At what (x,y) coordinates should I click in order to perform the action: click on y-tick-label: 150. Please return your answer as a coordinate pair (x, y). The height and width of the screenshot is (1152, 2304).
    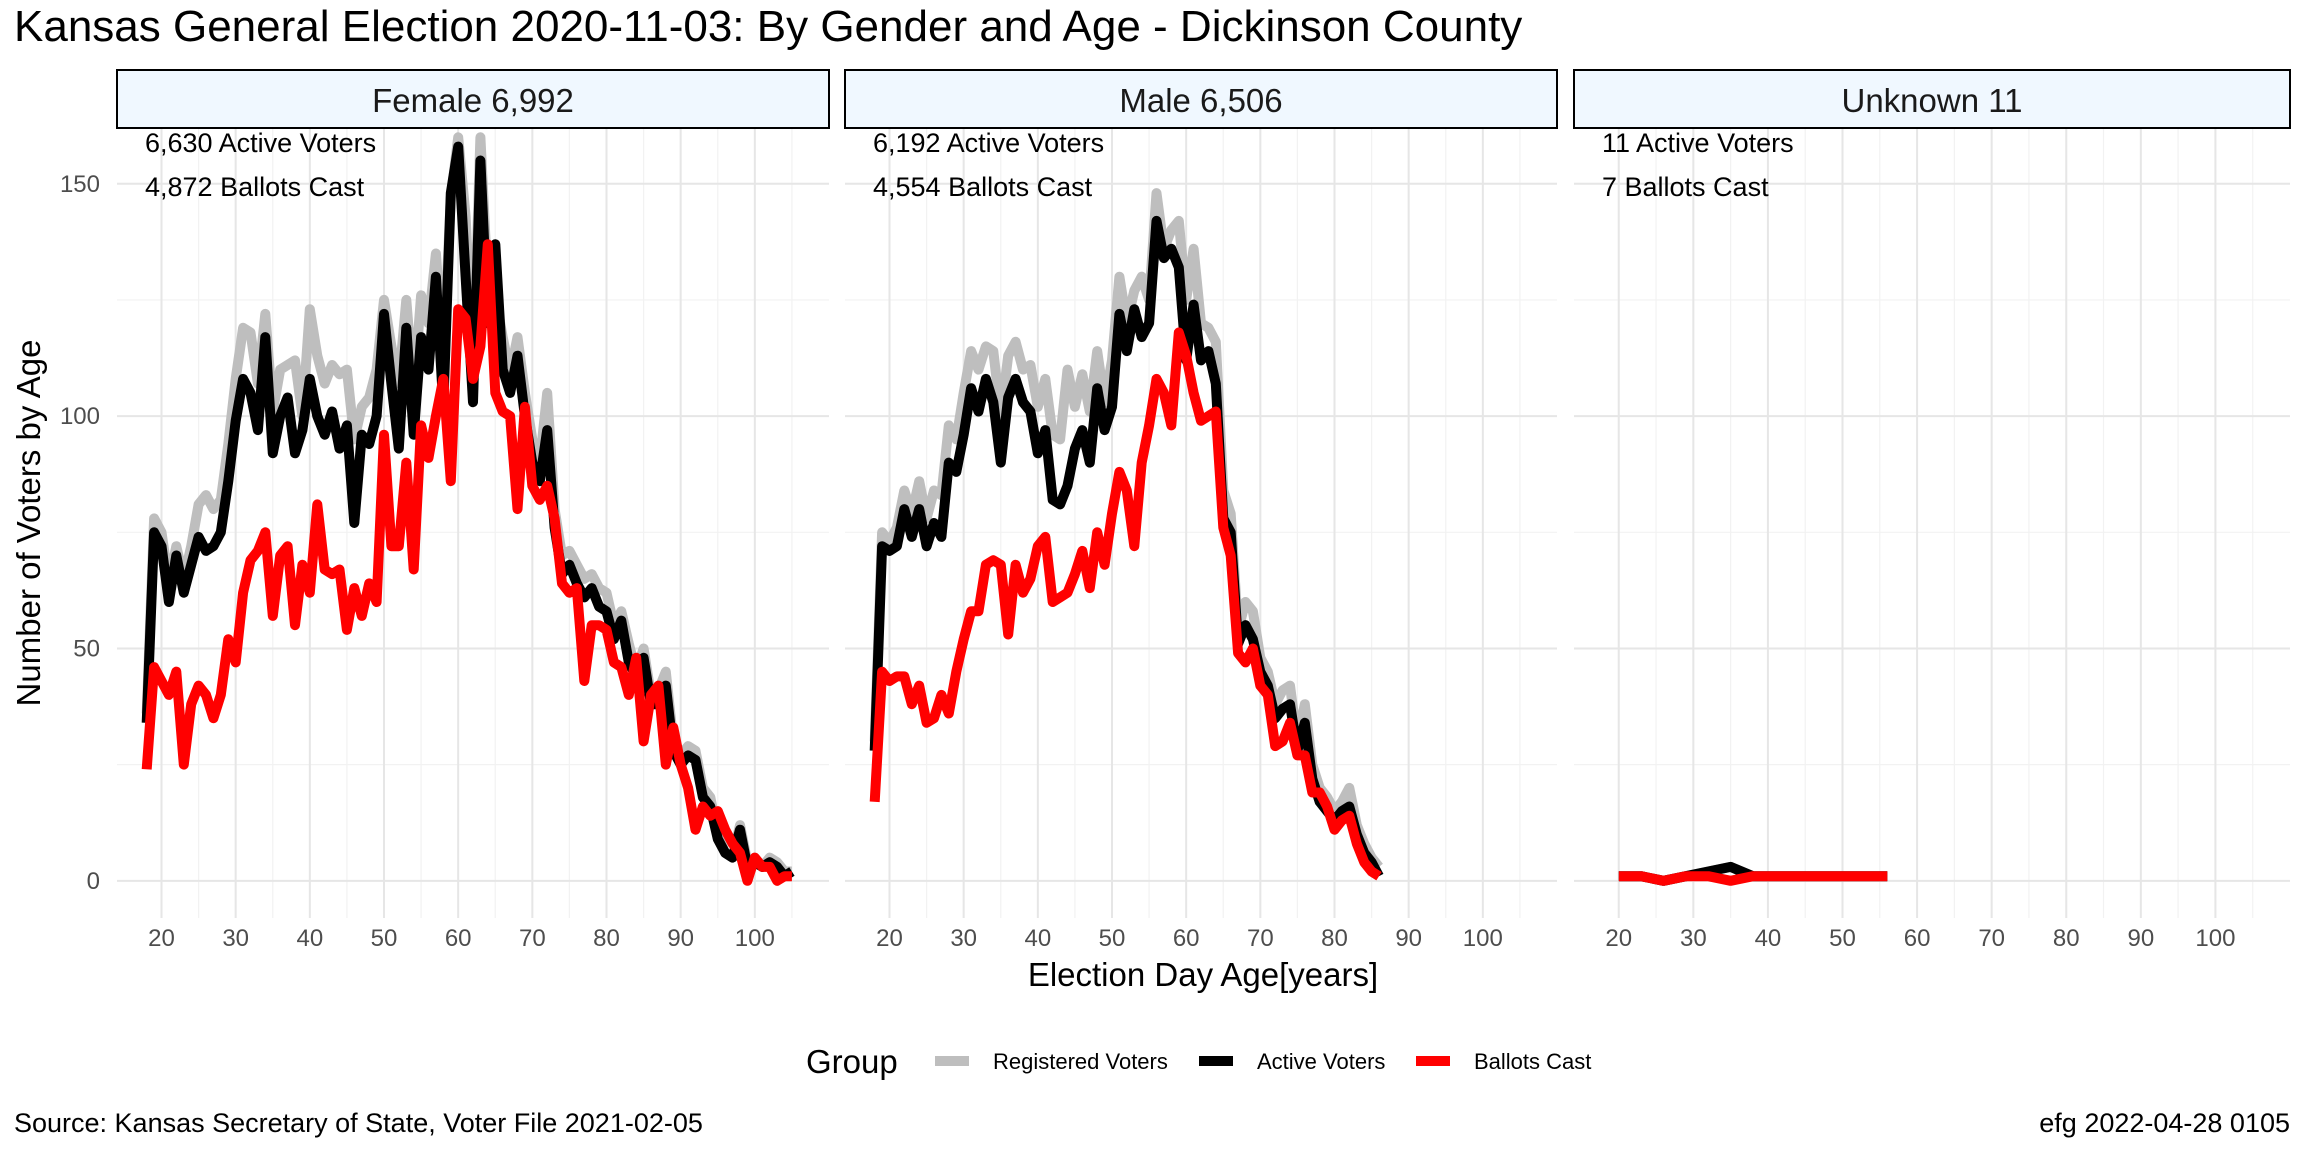
    Looking at the image, I should click on (80, 184).